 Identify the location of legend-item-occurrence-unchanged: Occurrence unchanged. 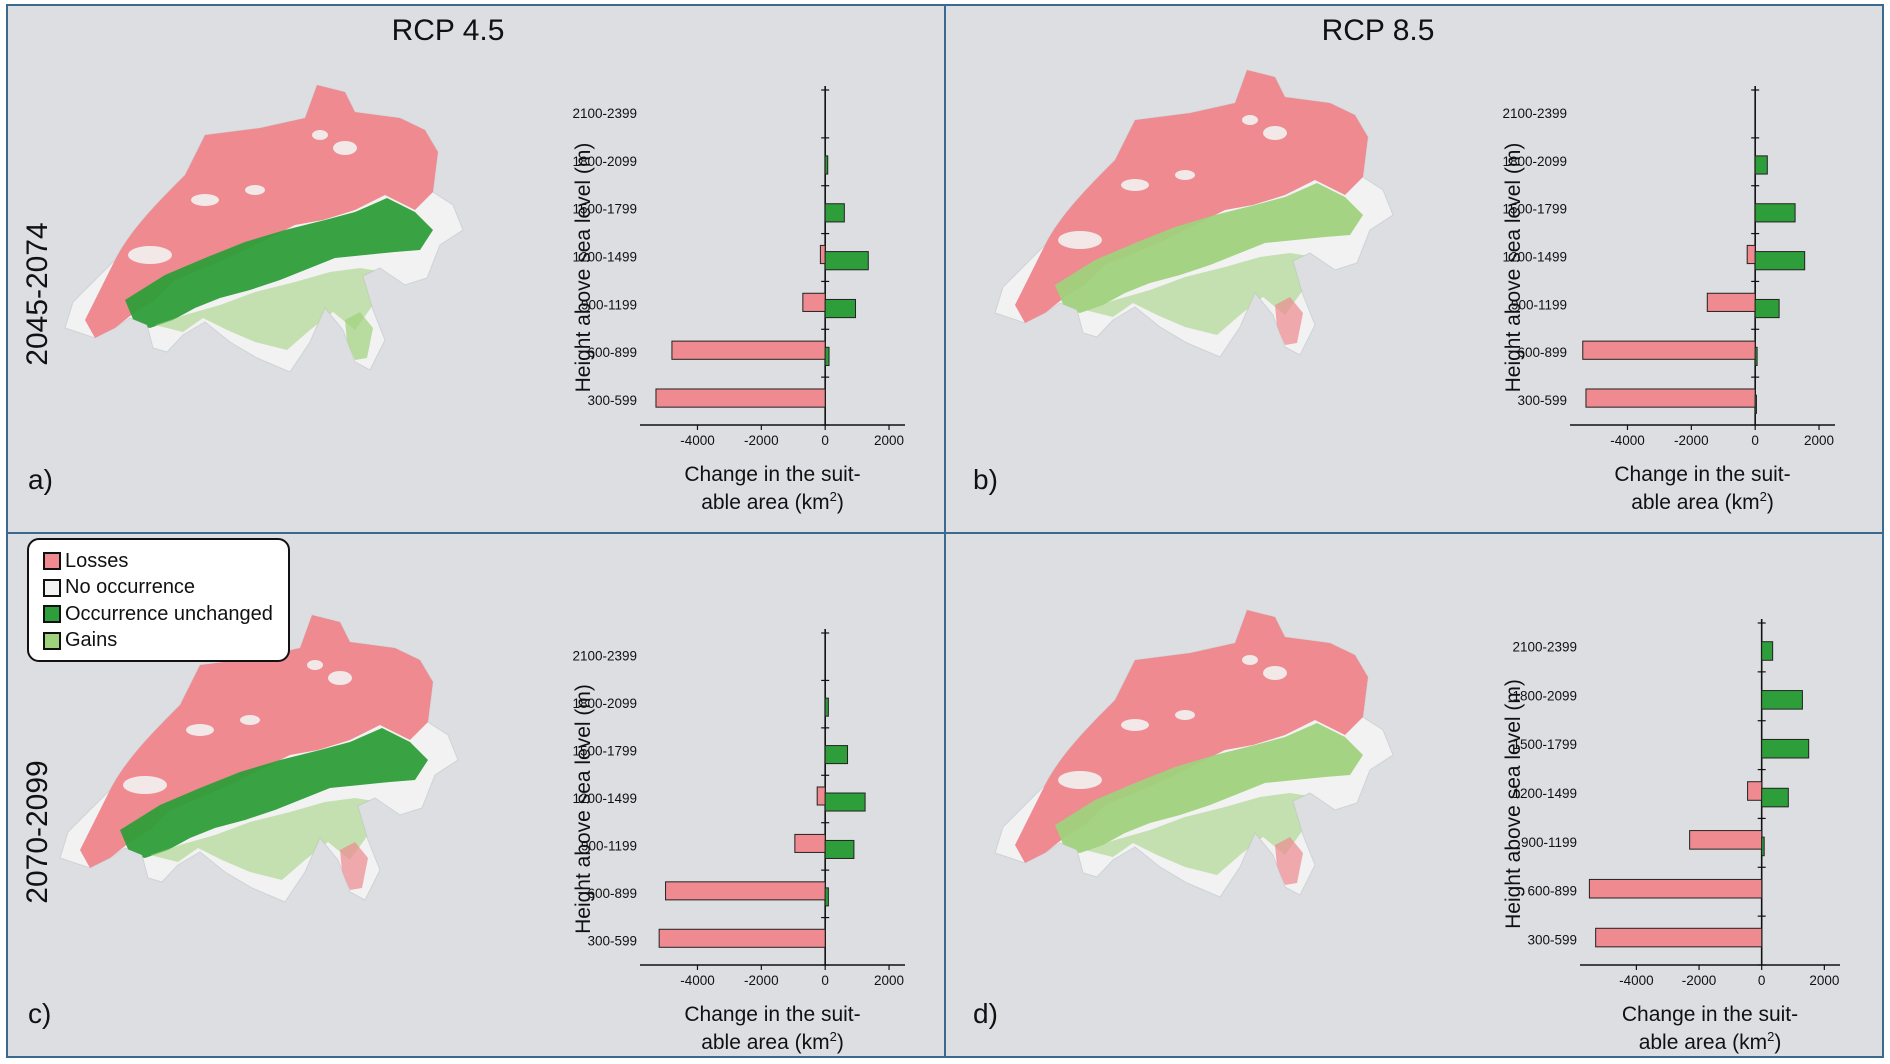
(165, 614).